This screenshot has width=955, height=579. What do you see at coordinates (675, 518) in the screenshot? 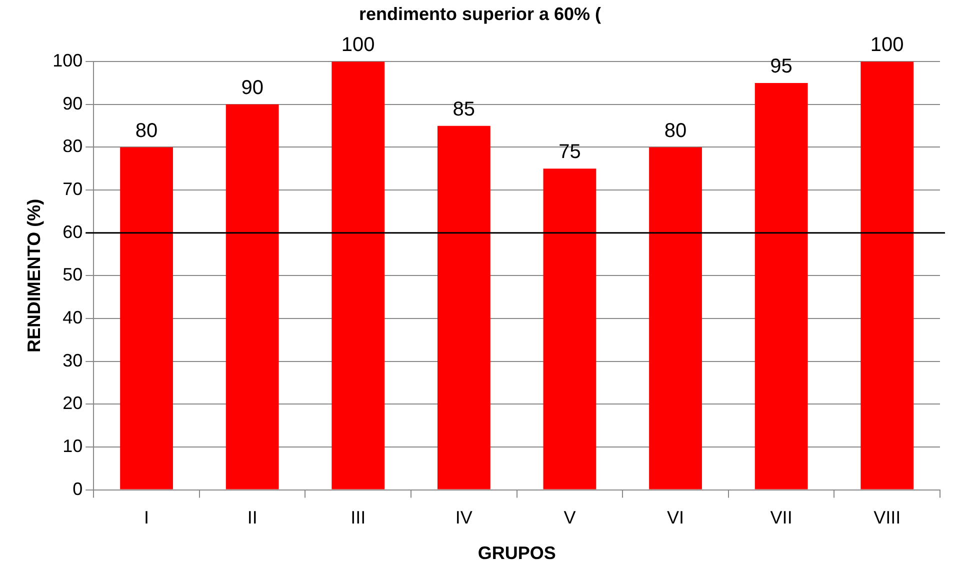
I see `x-tick-label: VI` at bounding box center [675, 518].